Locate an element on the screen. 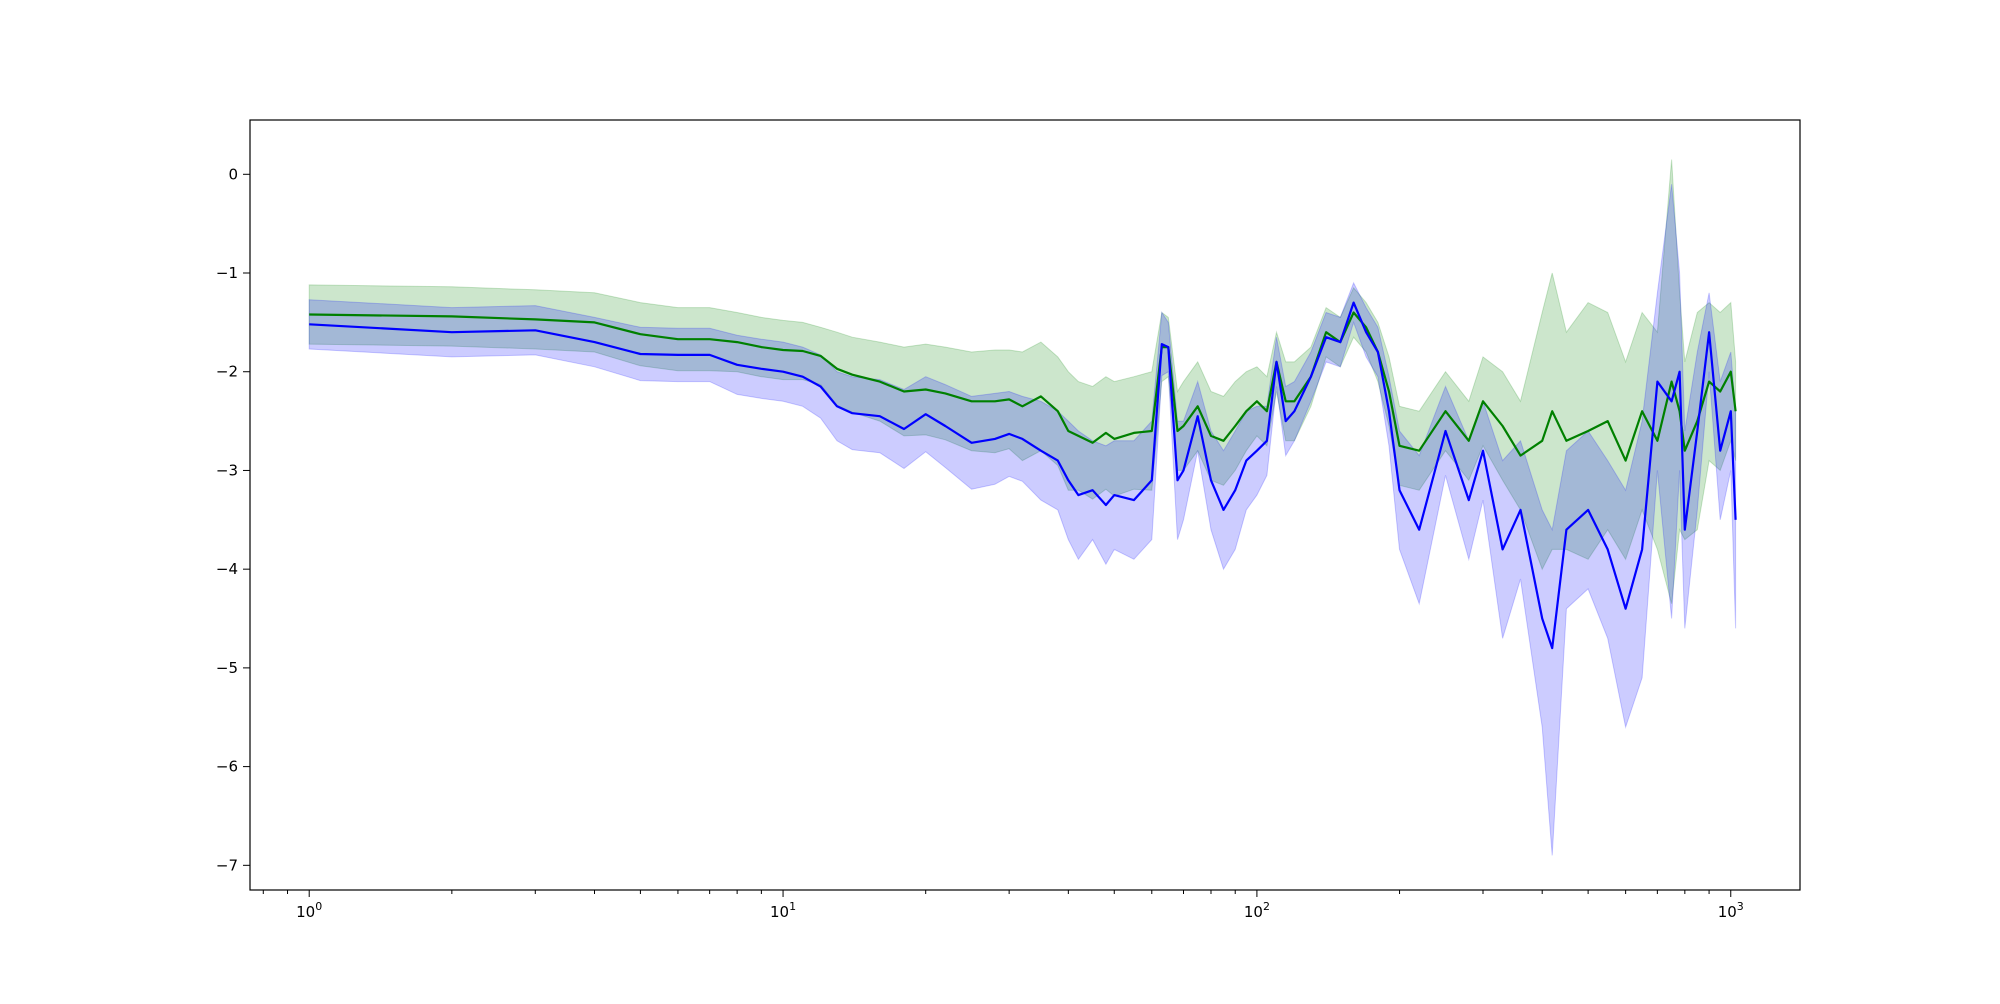 This screenshot has width=2000, height=1004. x-axis: 10⁰ 10¹ 10² 10³ is located at coordinates (1003, 905).